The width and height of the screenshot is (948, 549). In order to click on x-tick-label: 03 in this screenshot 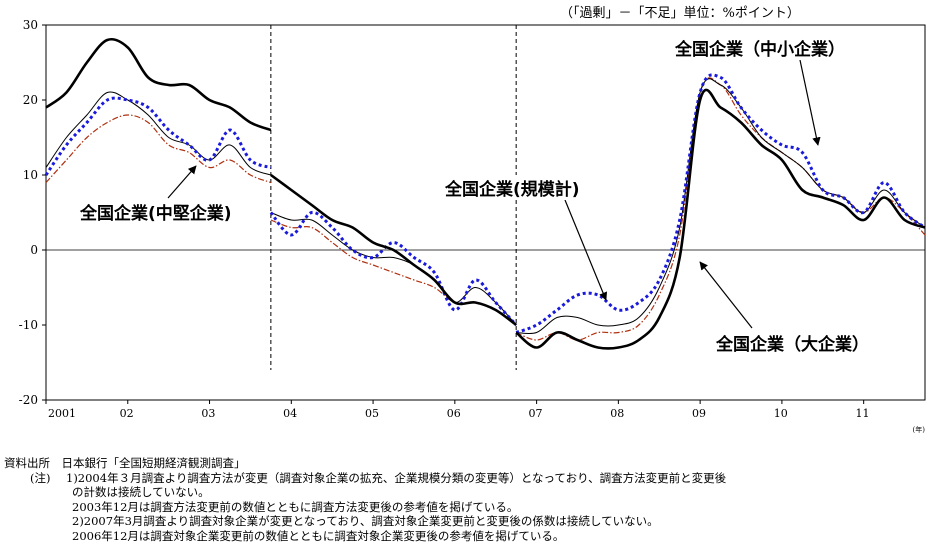, I will do `click(208, 413)`.